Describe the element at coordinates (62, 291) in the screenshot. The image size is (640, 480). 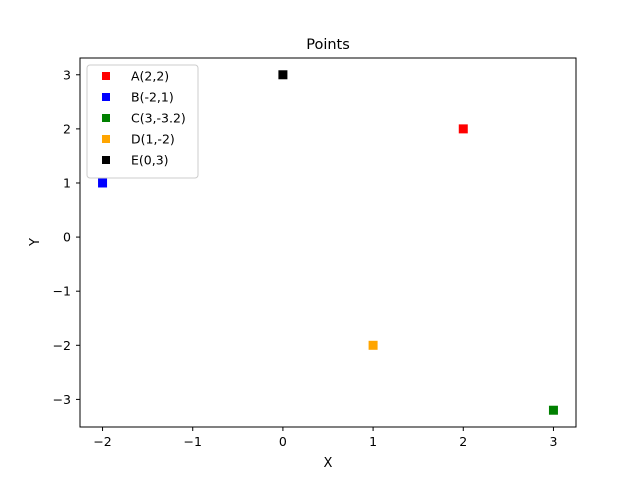
I see `y-tick-label: −1` at that location.